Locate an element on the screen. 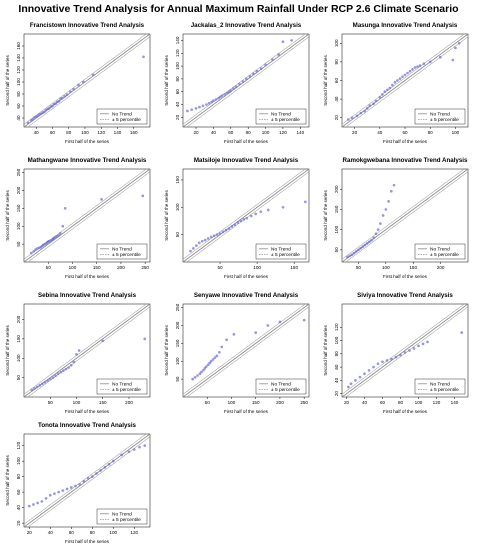 Image resolution: width=477 pixels, height=550 pixels. upper-5-percentile-line is located at coordinates (244, 349).